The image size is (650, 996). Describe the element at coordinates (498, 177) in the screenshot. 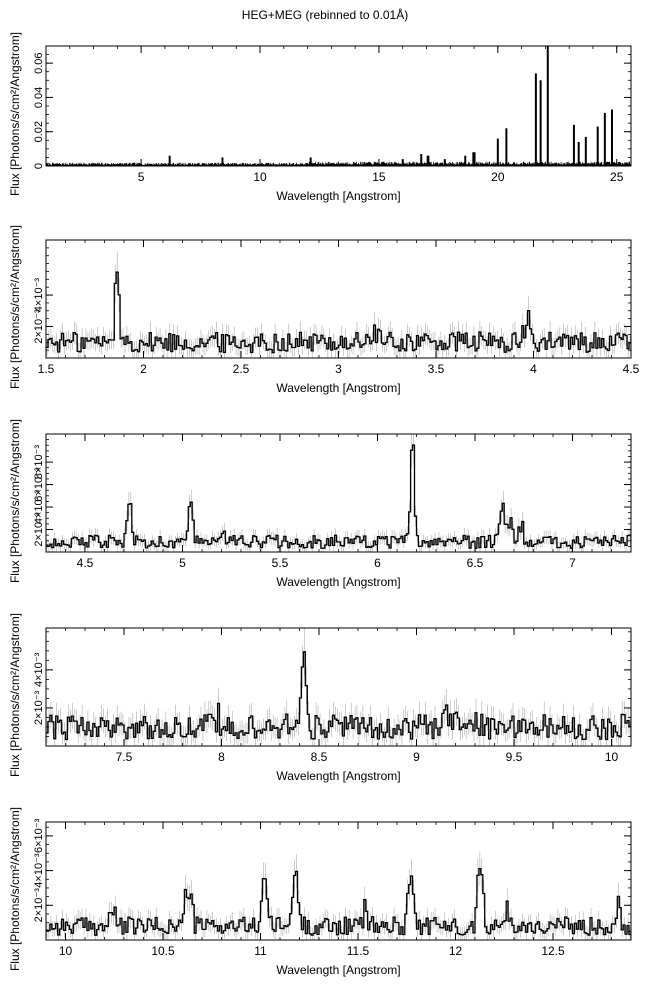

I see `x-tick-label: 20` at that location.